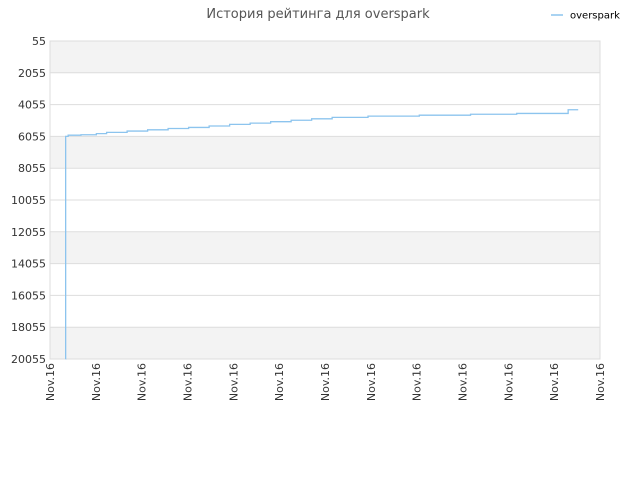 This screenshot has height=480, width=640. I want to click on legend: overspark, so click(585, 16).